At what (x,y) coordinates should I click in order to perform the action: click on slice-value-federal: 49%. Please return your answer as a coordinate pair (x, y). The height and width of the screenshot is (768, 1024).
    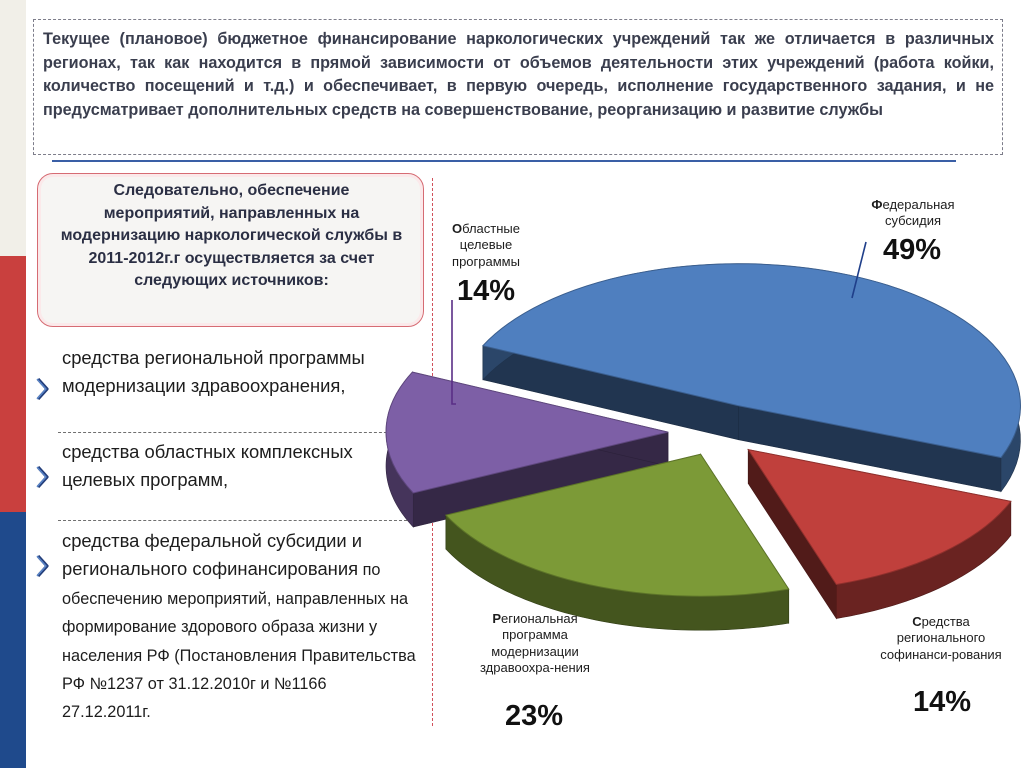
    Looking at the image, I should click on (912, 250).